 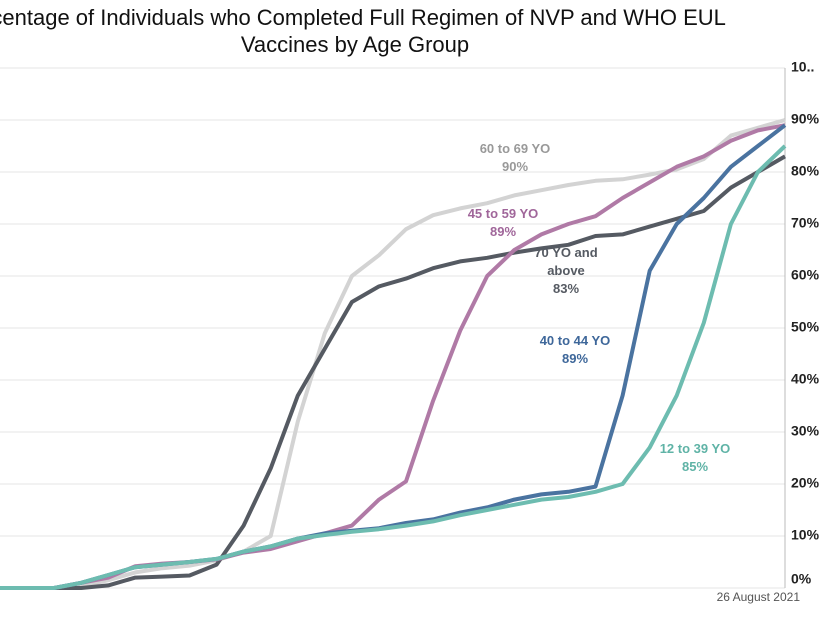 I want to click on y-tick-label: 30%, so click(x=805, y=431).